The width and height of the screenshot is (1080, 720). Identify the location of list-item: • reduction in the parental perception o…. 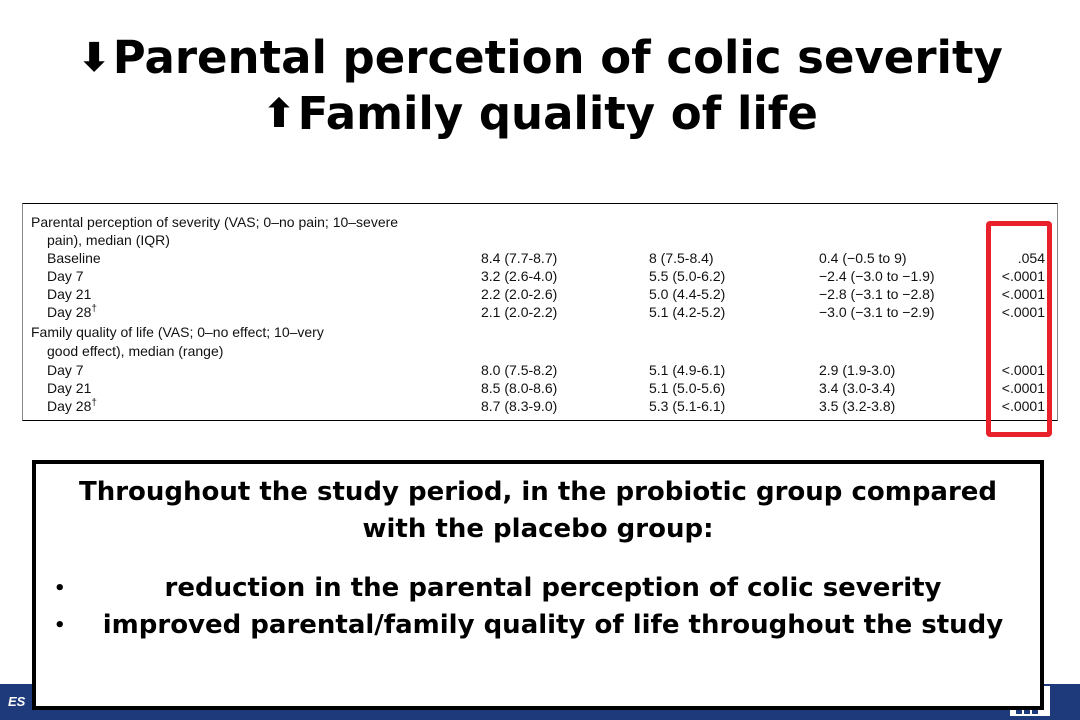
(538, 588).